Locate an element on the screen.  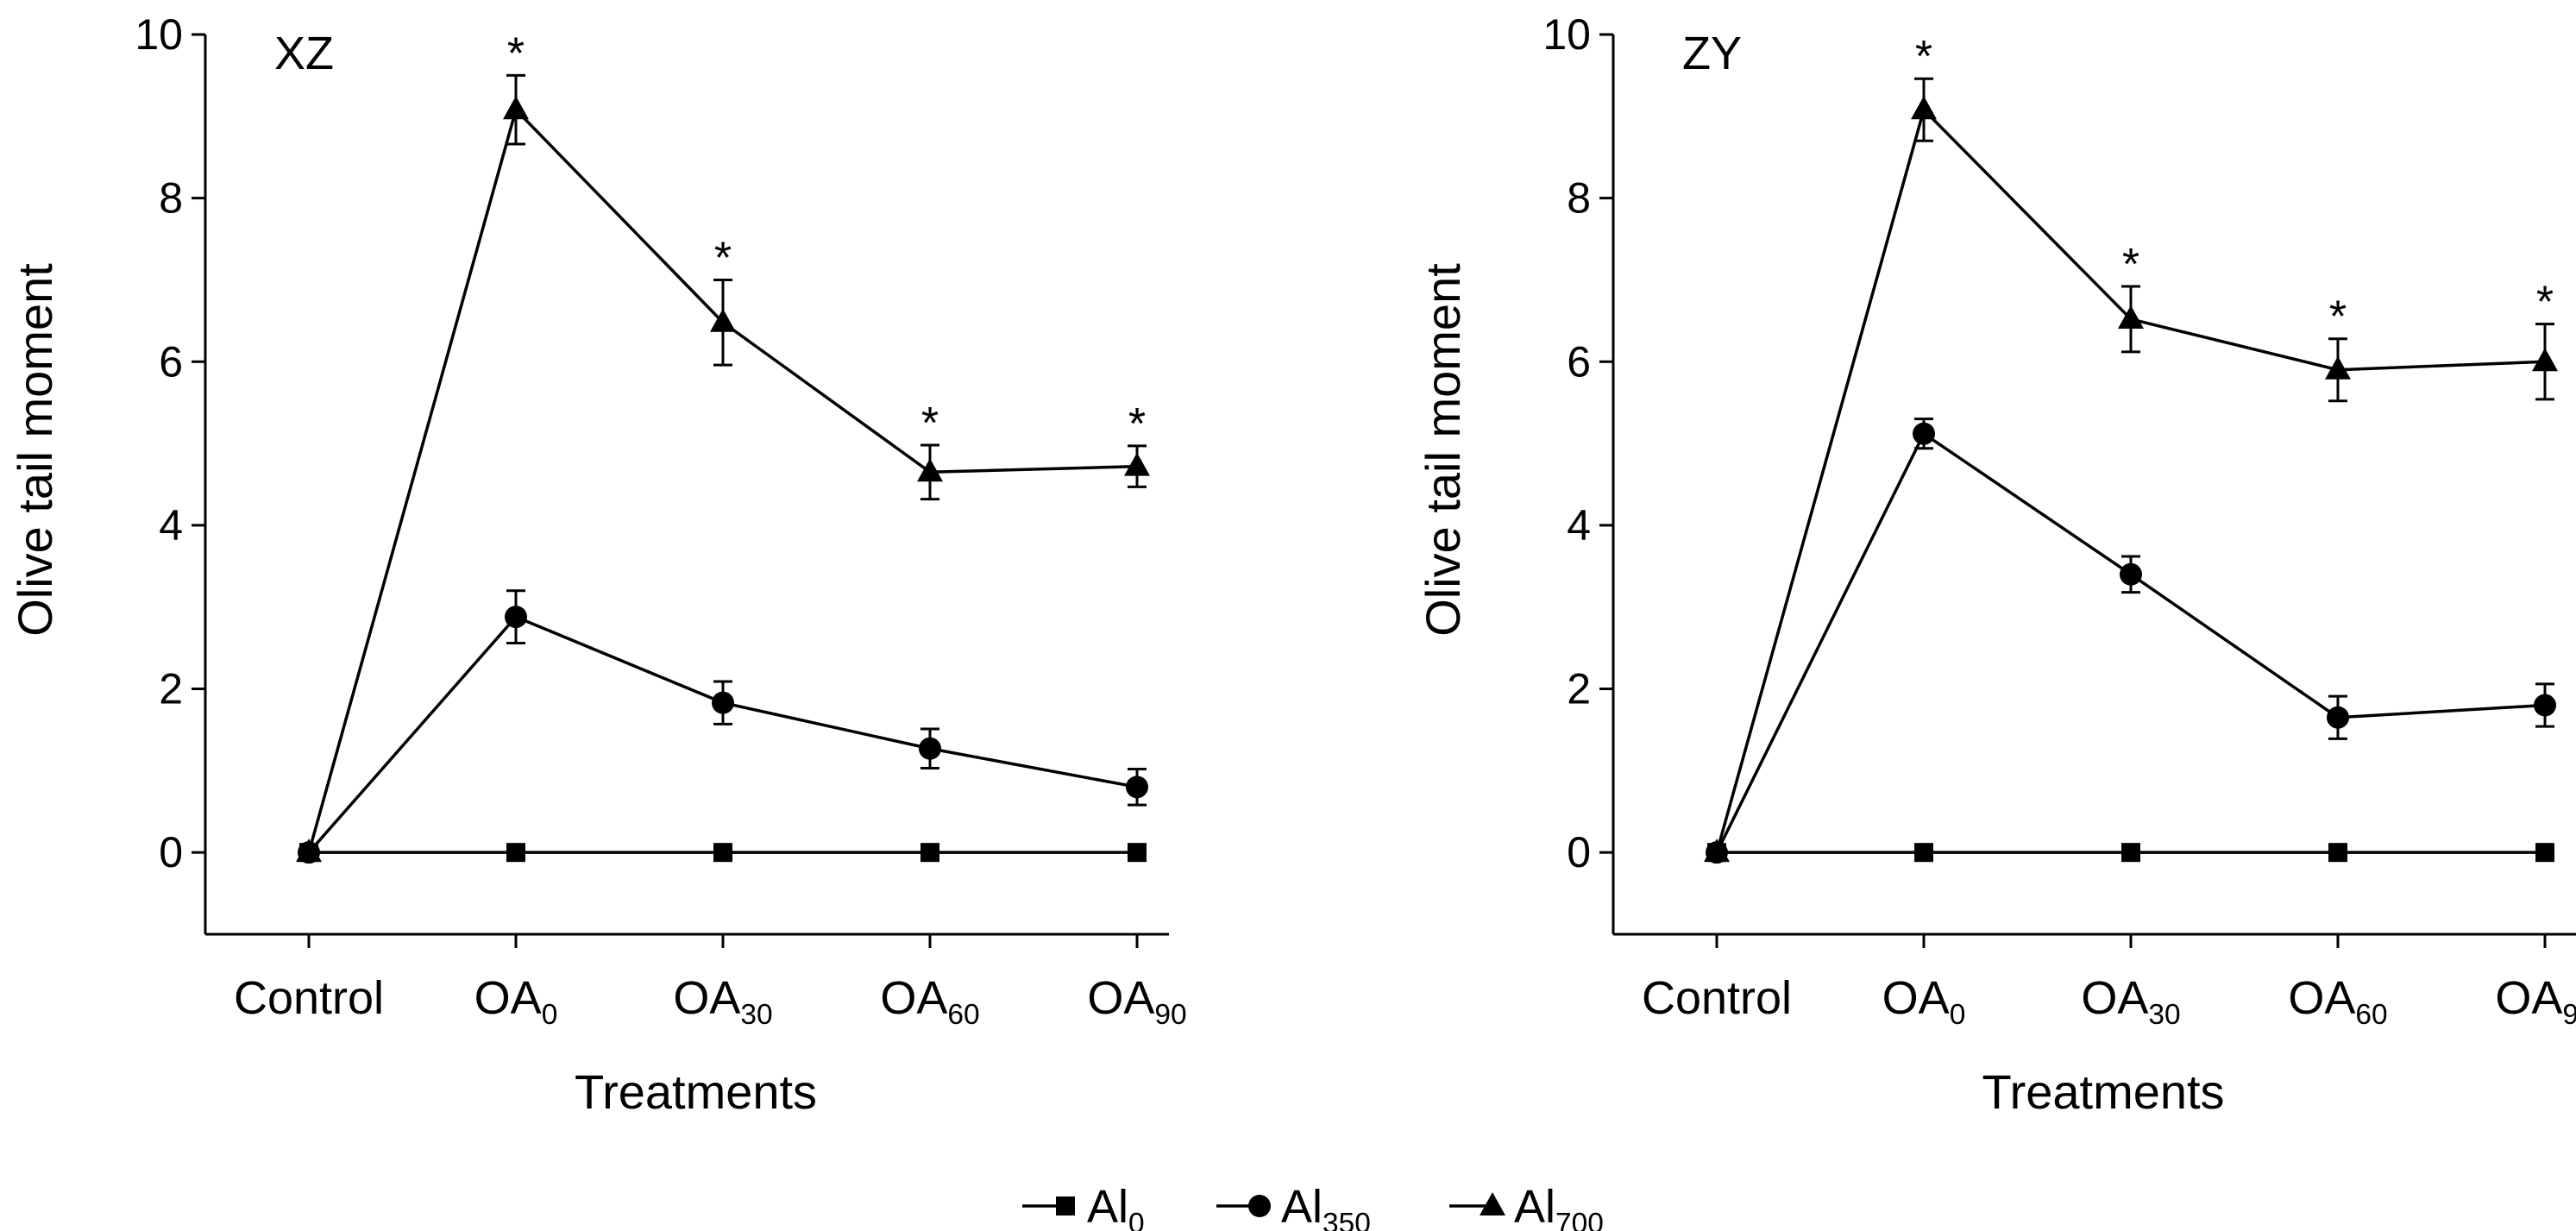
zy-y-tick-label: 4 is located at coordinates (1579, 525).